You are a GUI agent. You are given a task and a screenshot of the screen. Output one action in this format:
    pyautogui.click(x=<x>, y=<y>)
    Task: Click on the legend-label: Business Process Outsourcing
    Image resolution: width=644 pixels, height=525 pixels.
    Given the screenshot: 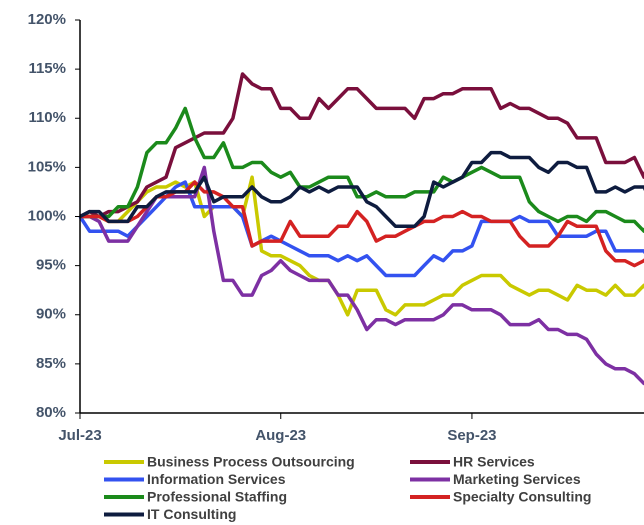 What is the action you would take?
    pyautogui.click(x=251, y=462)
    